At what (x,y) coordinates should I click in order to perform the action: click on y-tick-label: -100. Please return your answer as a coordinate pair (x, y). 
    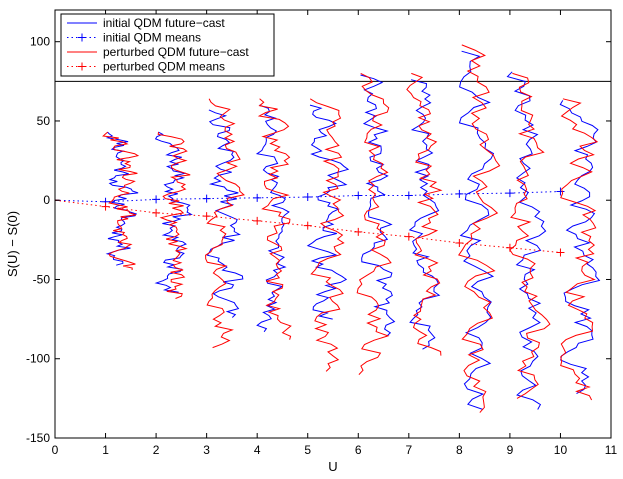
    Looking at the image, I should click on (38, 359).